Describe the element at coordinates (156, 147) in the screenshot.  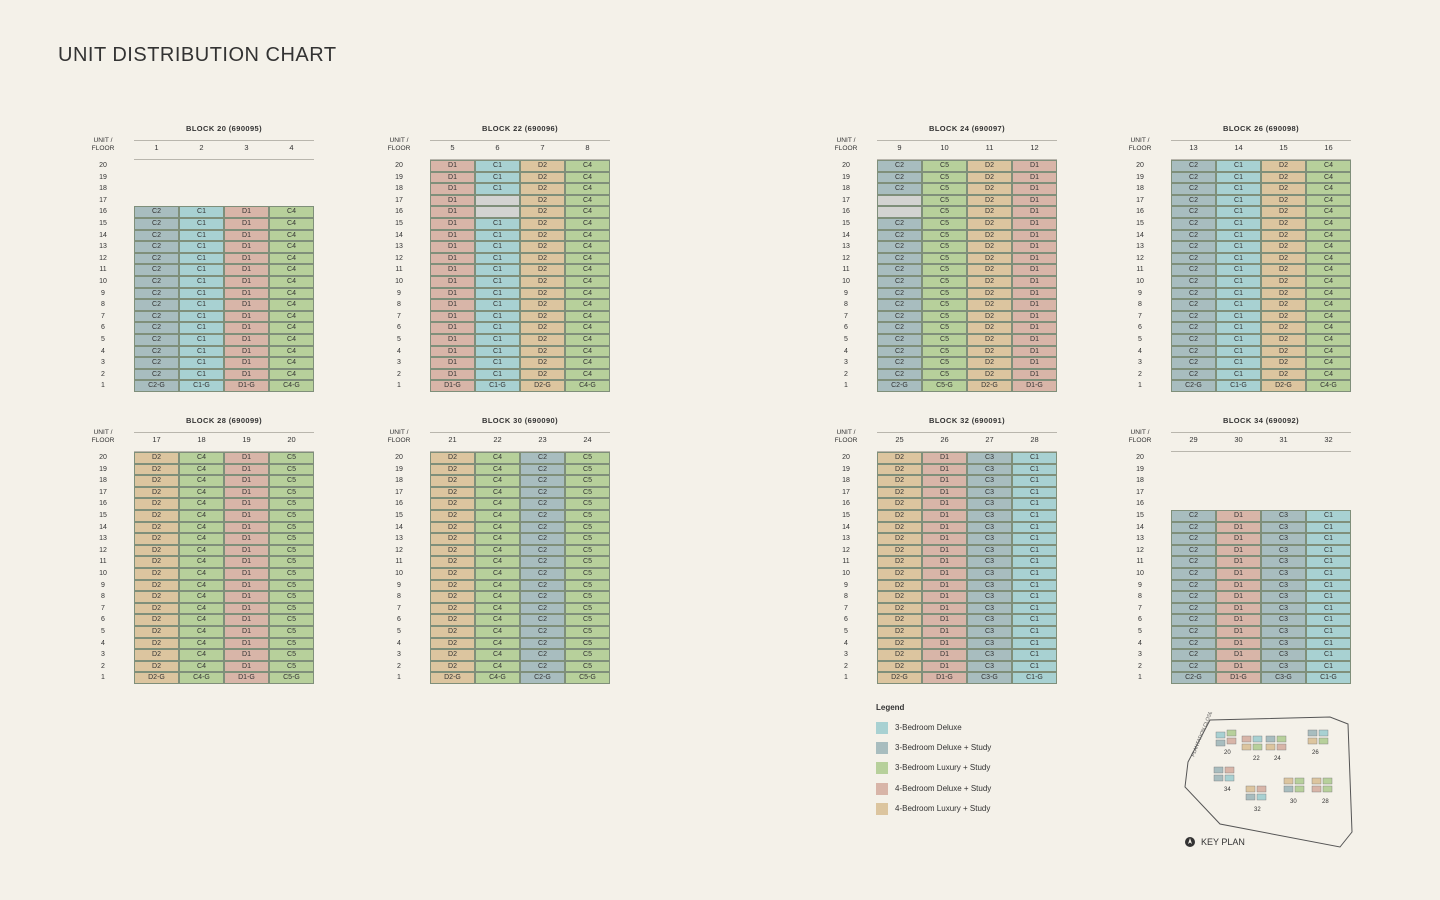
I see `unit-number: 1` at that location.